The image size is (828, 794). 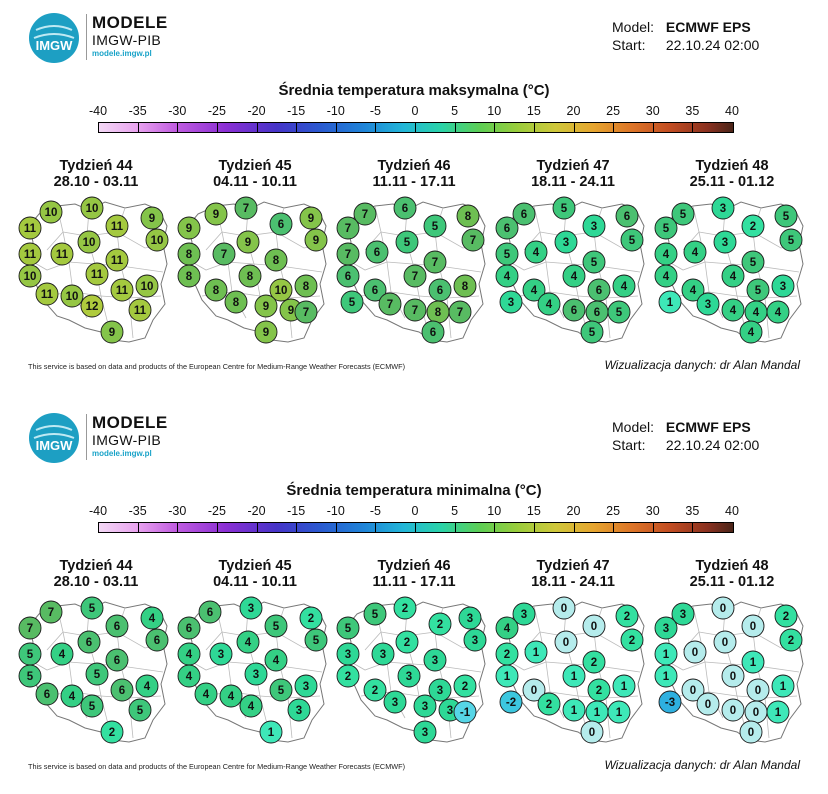 I want to click on scale-labels: -40 -35 -30 -25 -20 -15 -10 -5 0 5 10 15 20 25 30 35 40, so click(x=414, y=112).